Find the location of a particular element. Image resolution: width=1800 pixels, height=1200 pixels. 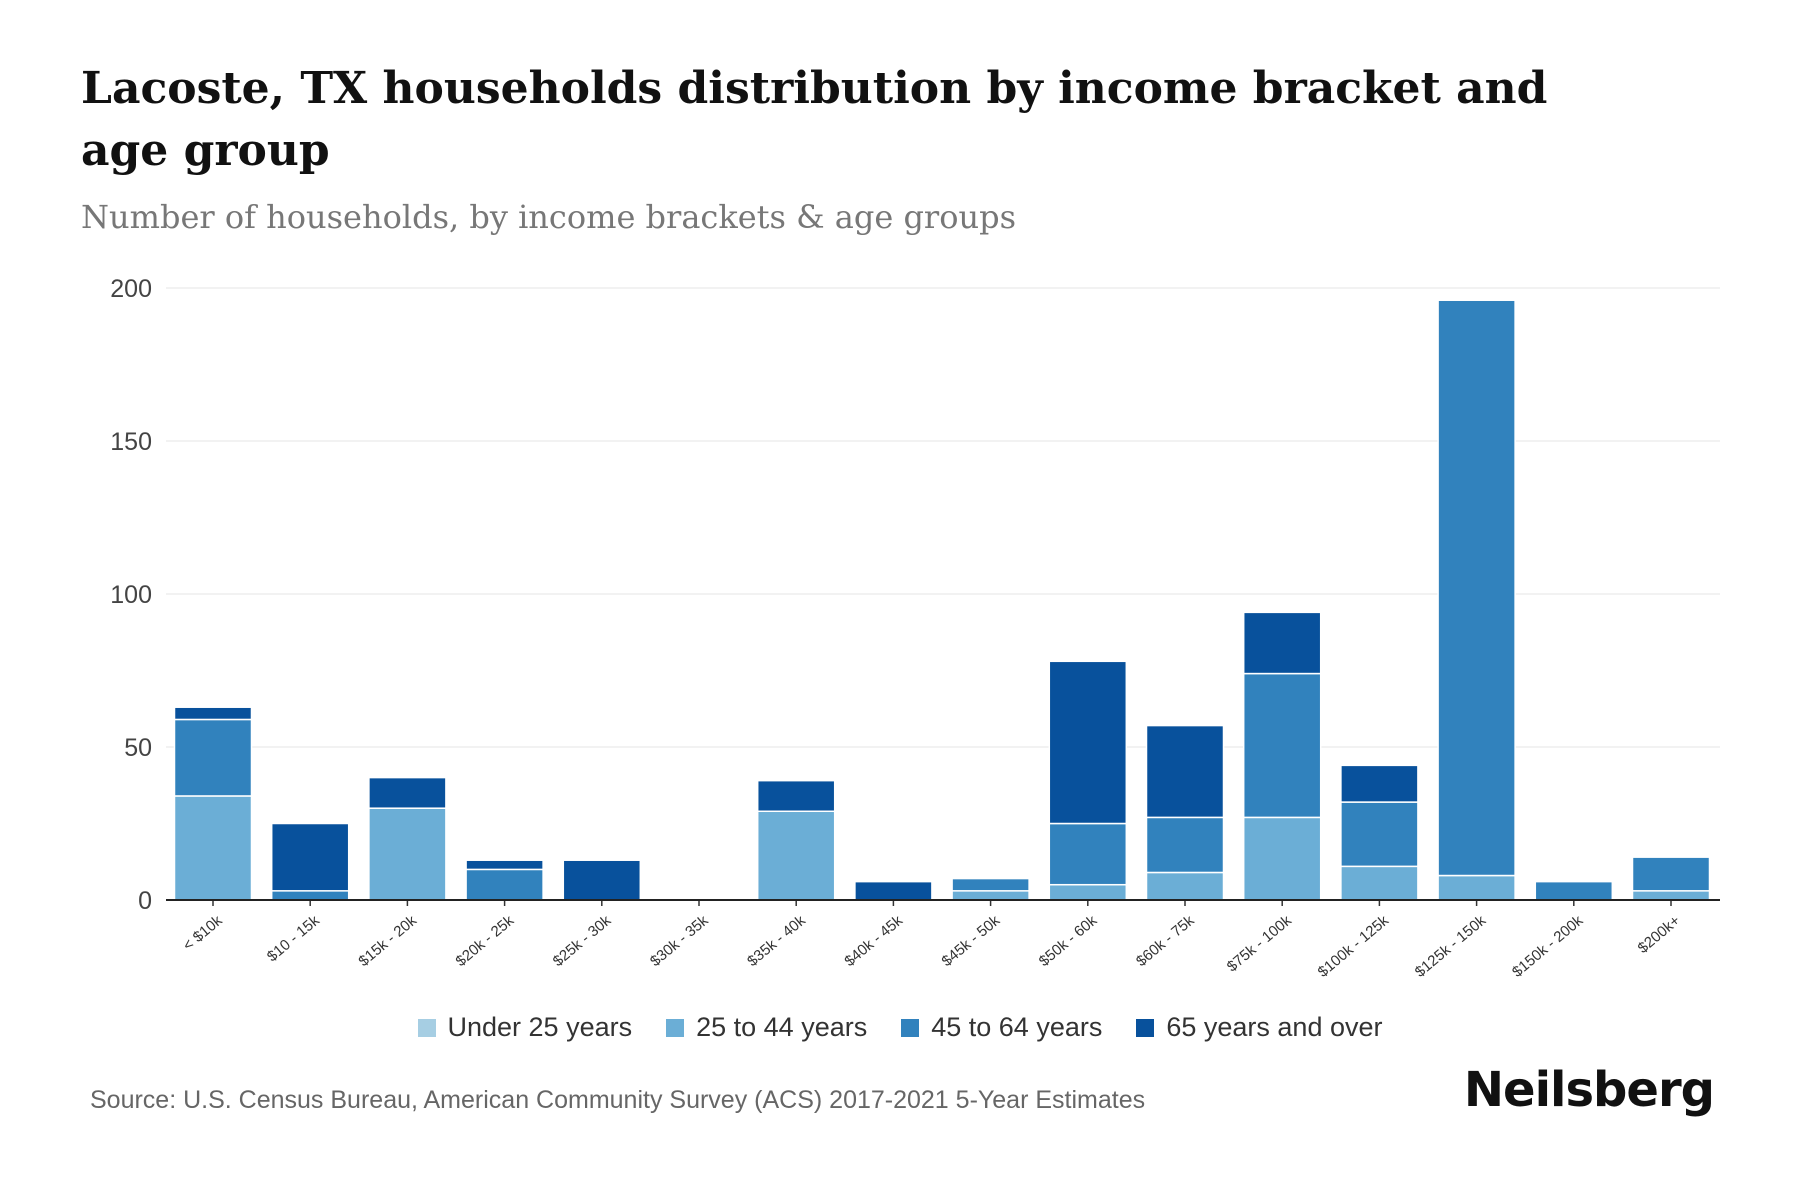

x-tick-label: $50k - 60k is located at coordinates (1068, 941).